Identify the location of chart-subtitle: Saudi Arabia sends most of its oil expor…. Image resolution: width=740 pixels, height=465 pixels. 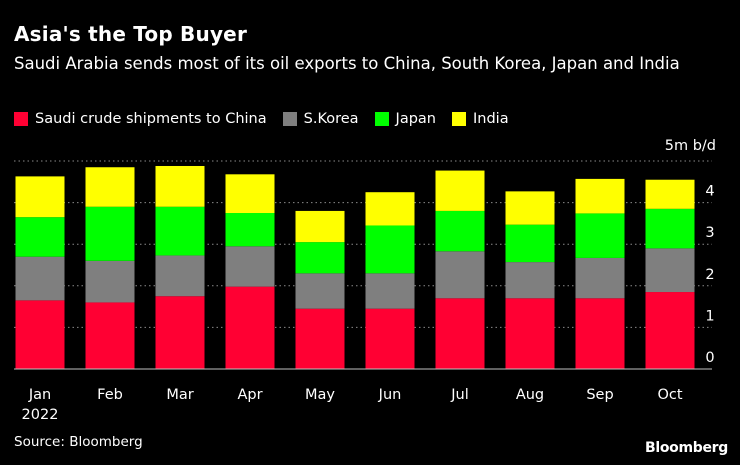
(347, 63).